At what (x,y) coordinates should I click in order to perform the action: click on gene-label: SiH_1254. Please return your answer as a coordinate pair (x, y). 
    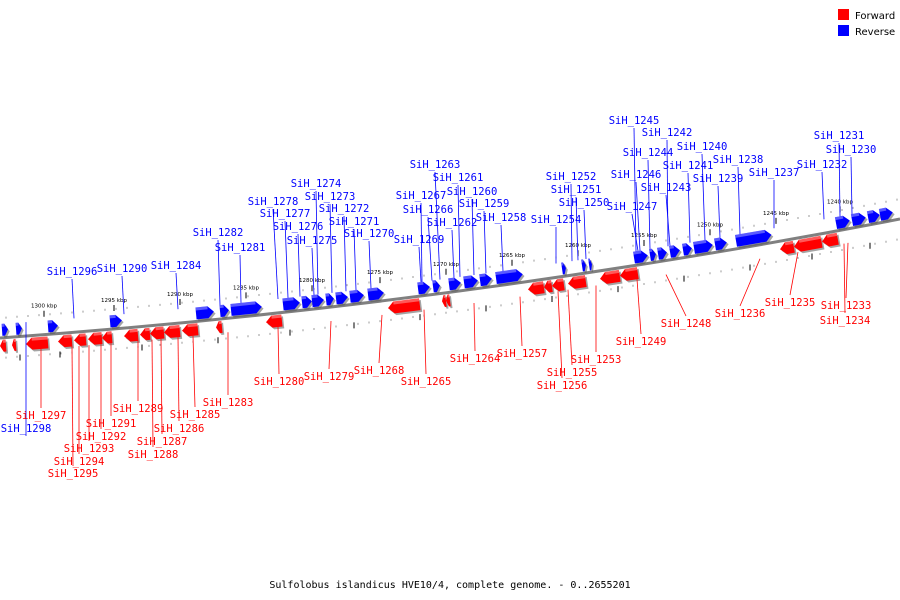
    Looking at the image, I should click on (556, 220).